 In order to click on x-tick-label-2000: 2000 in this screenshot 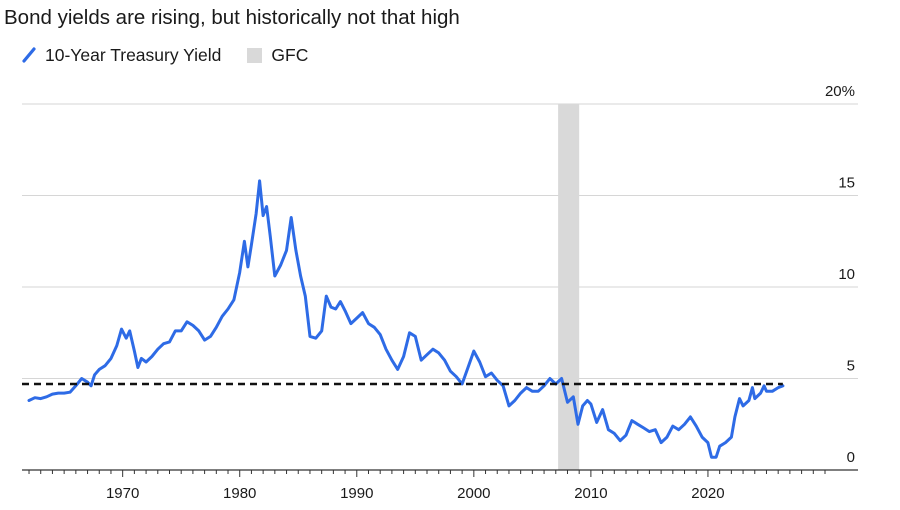, I will do `click(473, 493)`.